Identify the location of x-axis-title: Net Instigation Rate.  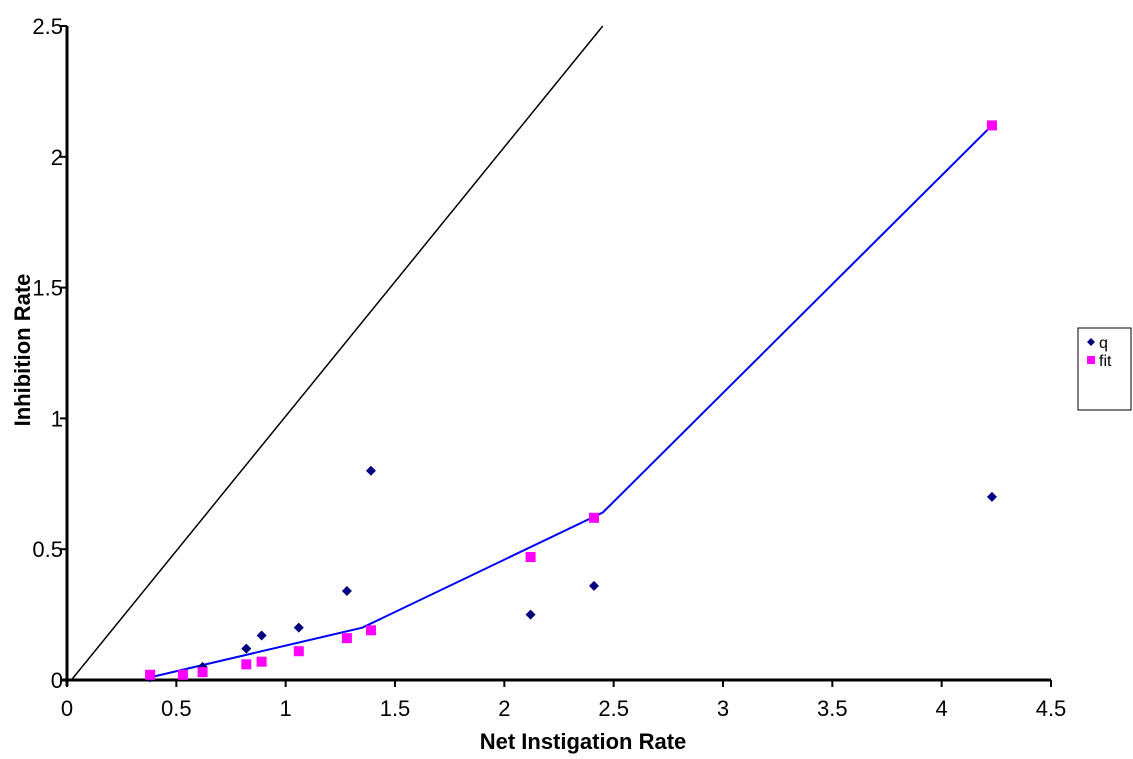
(583, 741).